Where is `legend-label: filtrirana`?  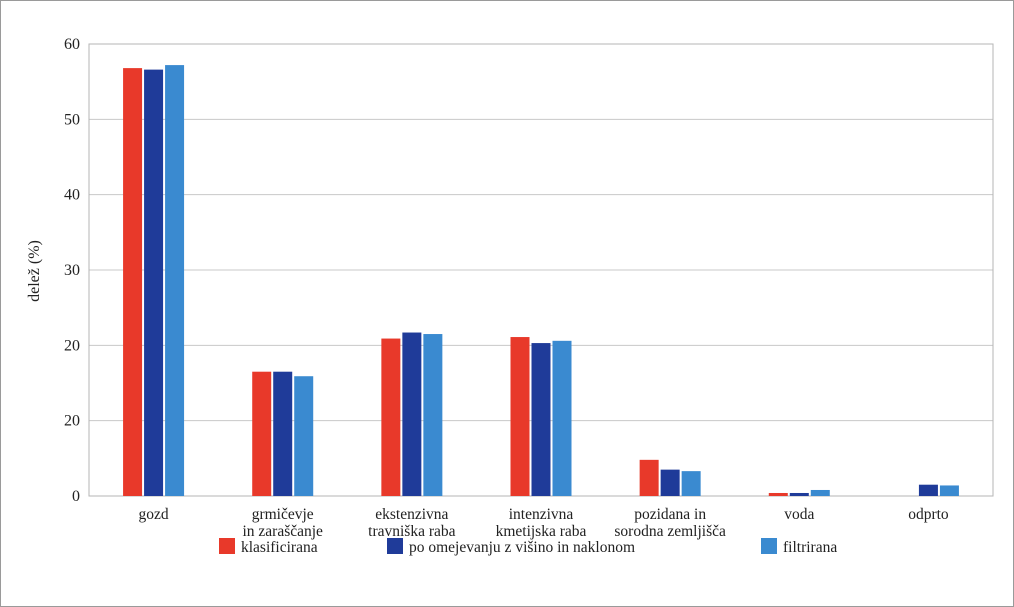
legend-label: filtrirana is located at coordinates (810, 547).